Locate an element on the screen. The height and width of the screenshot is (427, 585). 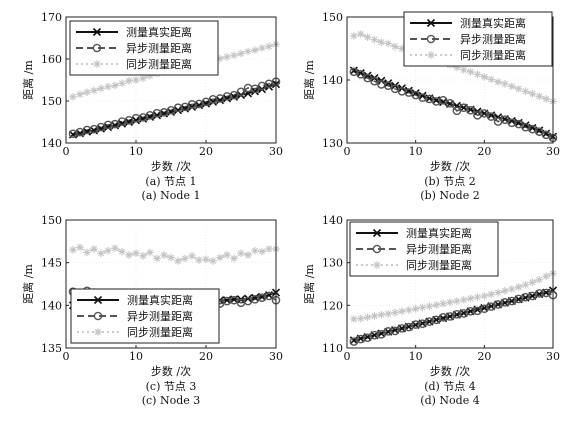
y-tick-label: 170 is located at coordinates (51, 17).